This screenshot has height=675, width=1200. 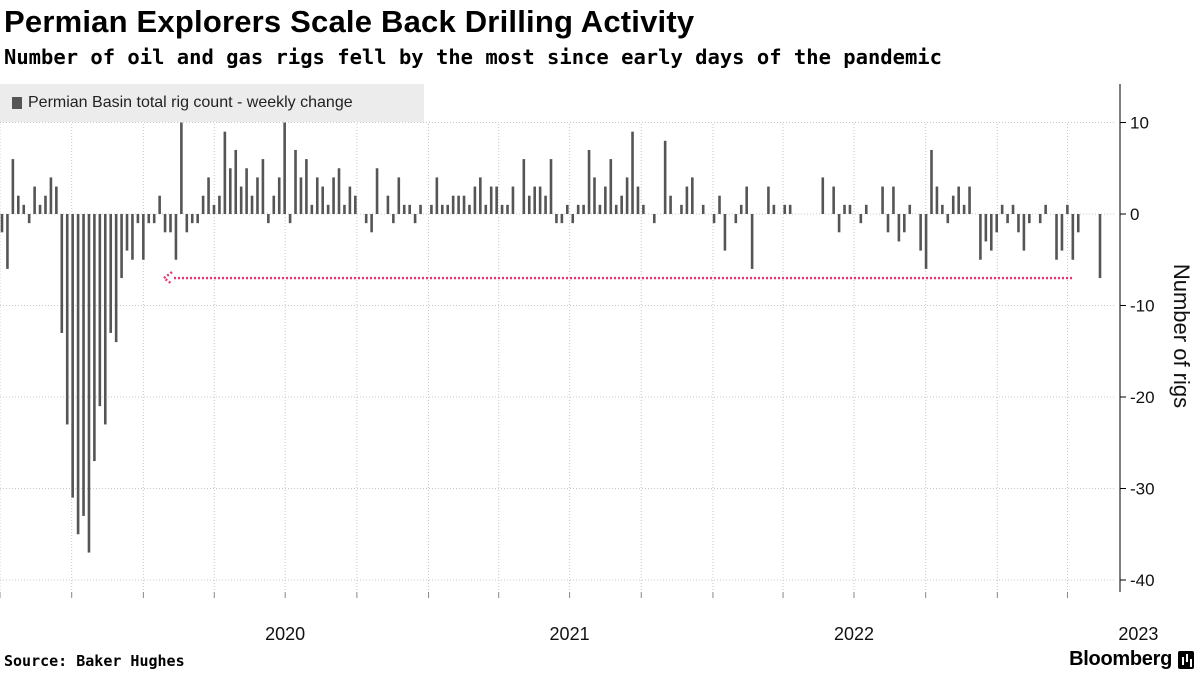 What do you see at coordinates (1142, 580) in the screenshot?
I see `y-tick-label: -40` at bounding box center [1142, 580].